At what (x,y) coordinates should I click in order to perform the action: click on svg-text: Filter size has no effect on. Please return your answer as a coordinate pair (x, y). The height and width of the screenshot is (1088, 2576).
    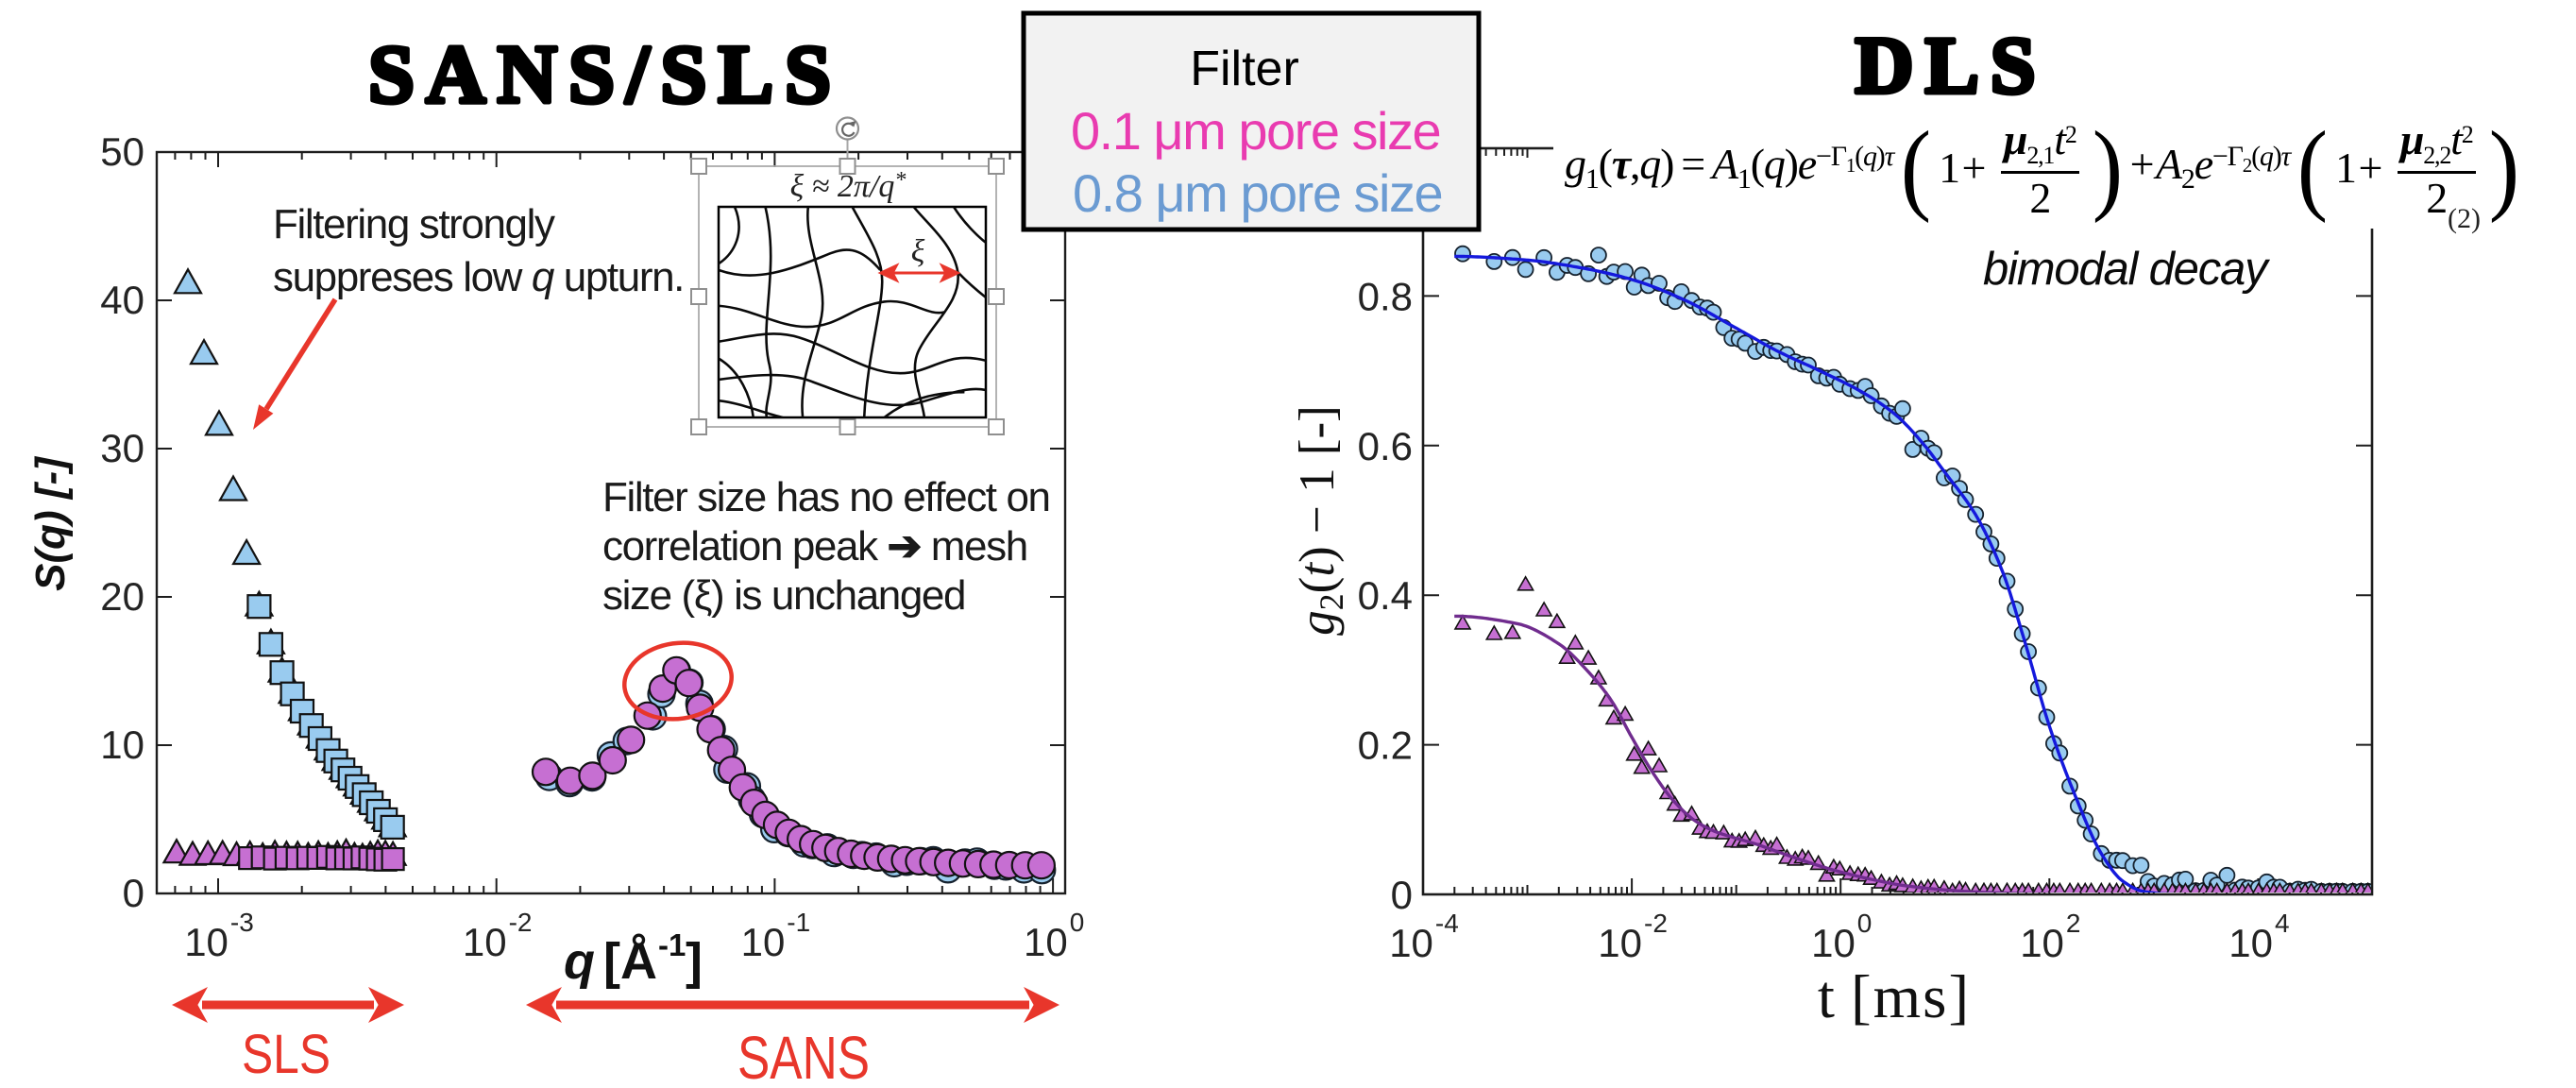
    Looking at the image, I should click on (826, 497).